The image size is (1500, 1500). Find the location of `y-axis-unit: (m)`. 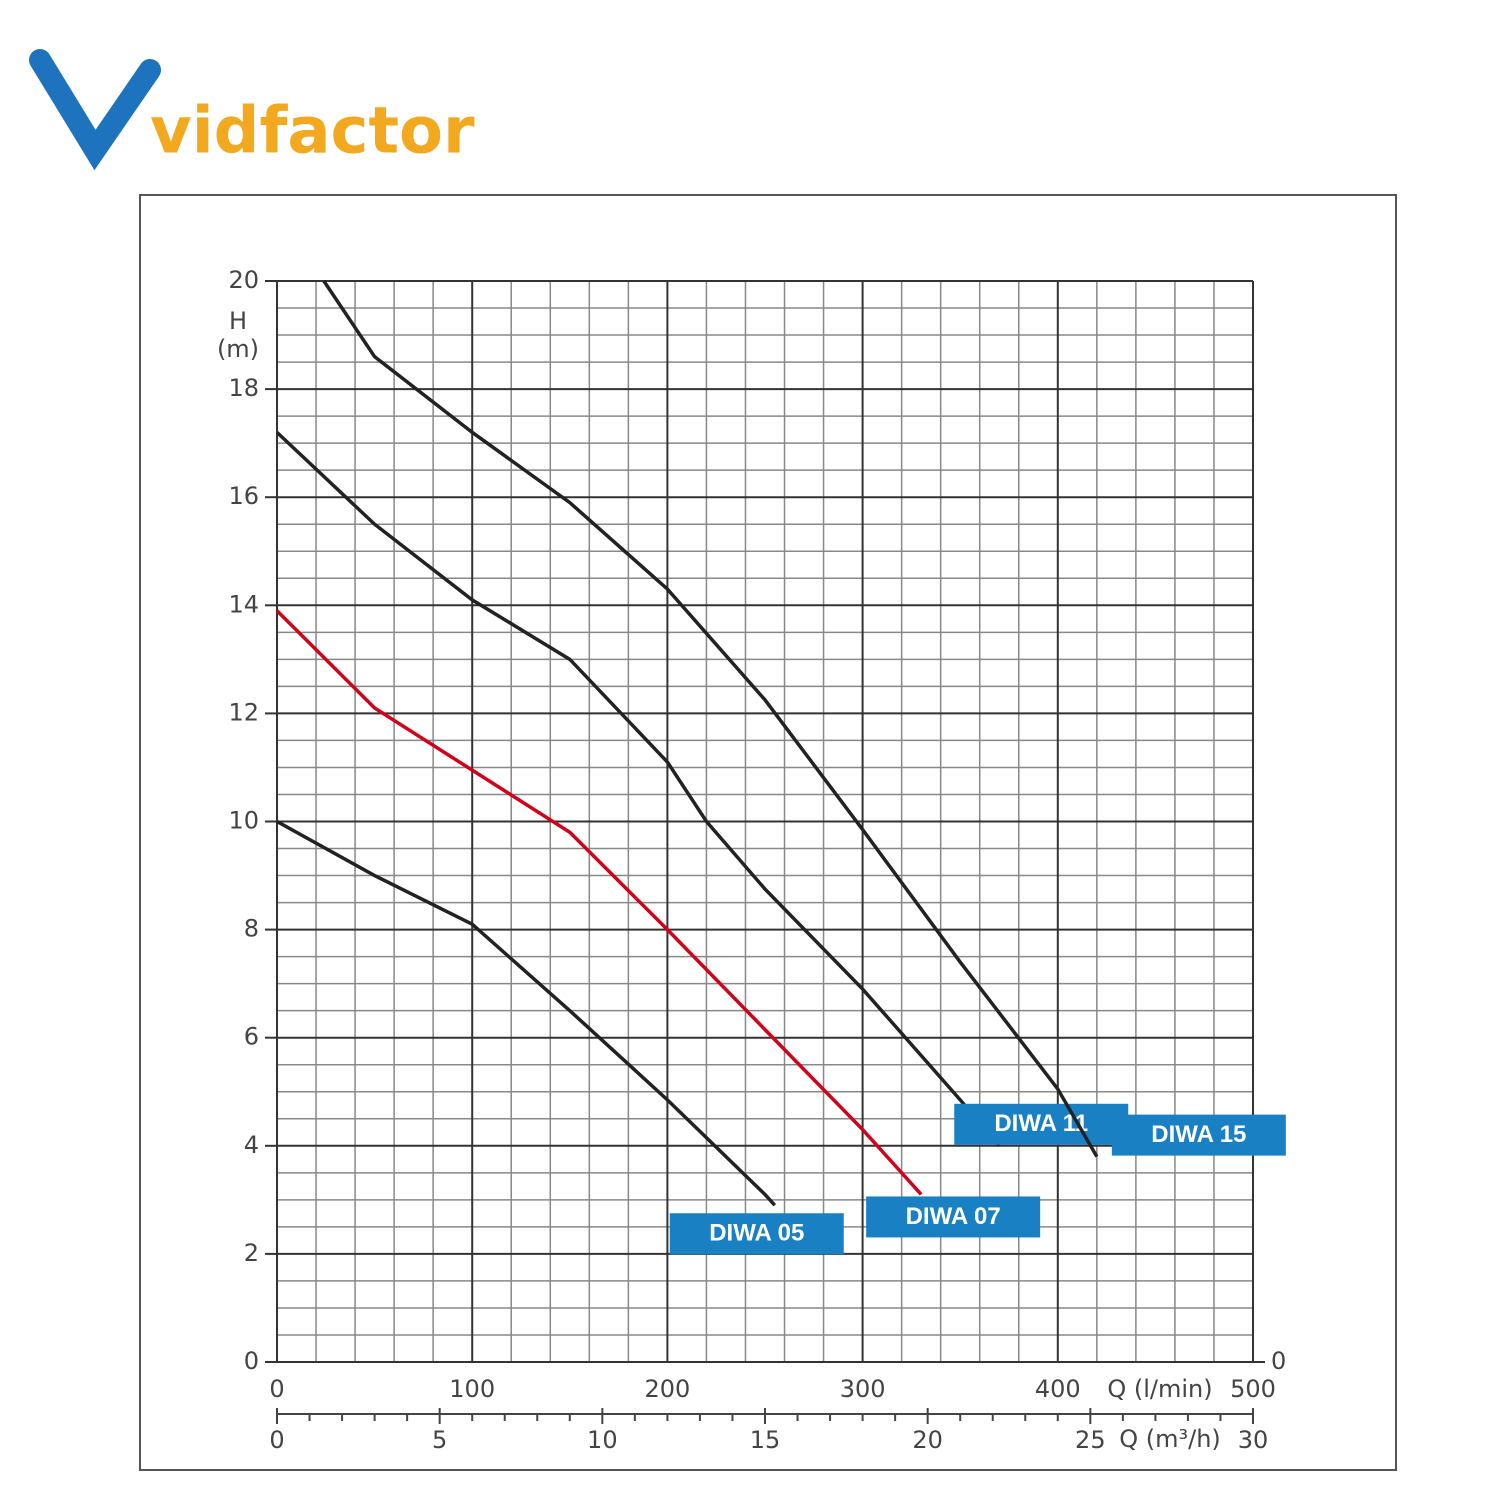

y-axis-unit: (m) is located at coordinates (238, 349).